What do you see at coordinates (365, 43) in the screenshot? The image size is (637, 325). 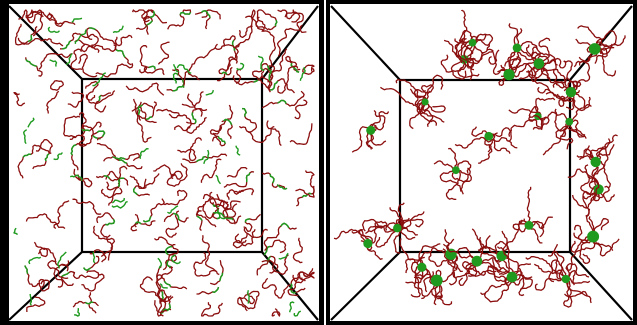 I see `right-perspective-edge-tl` at bounding box center [365, 43].